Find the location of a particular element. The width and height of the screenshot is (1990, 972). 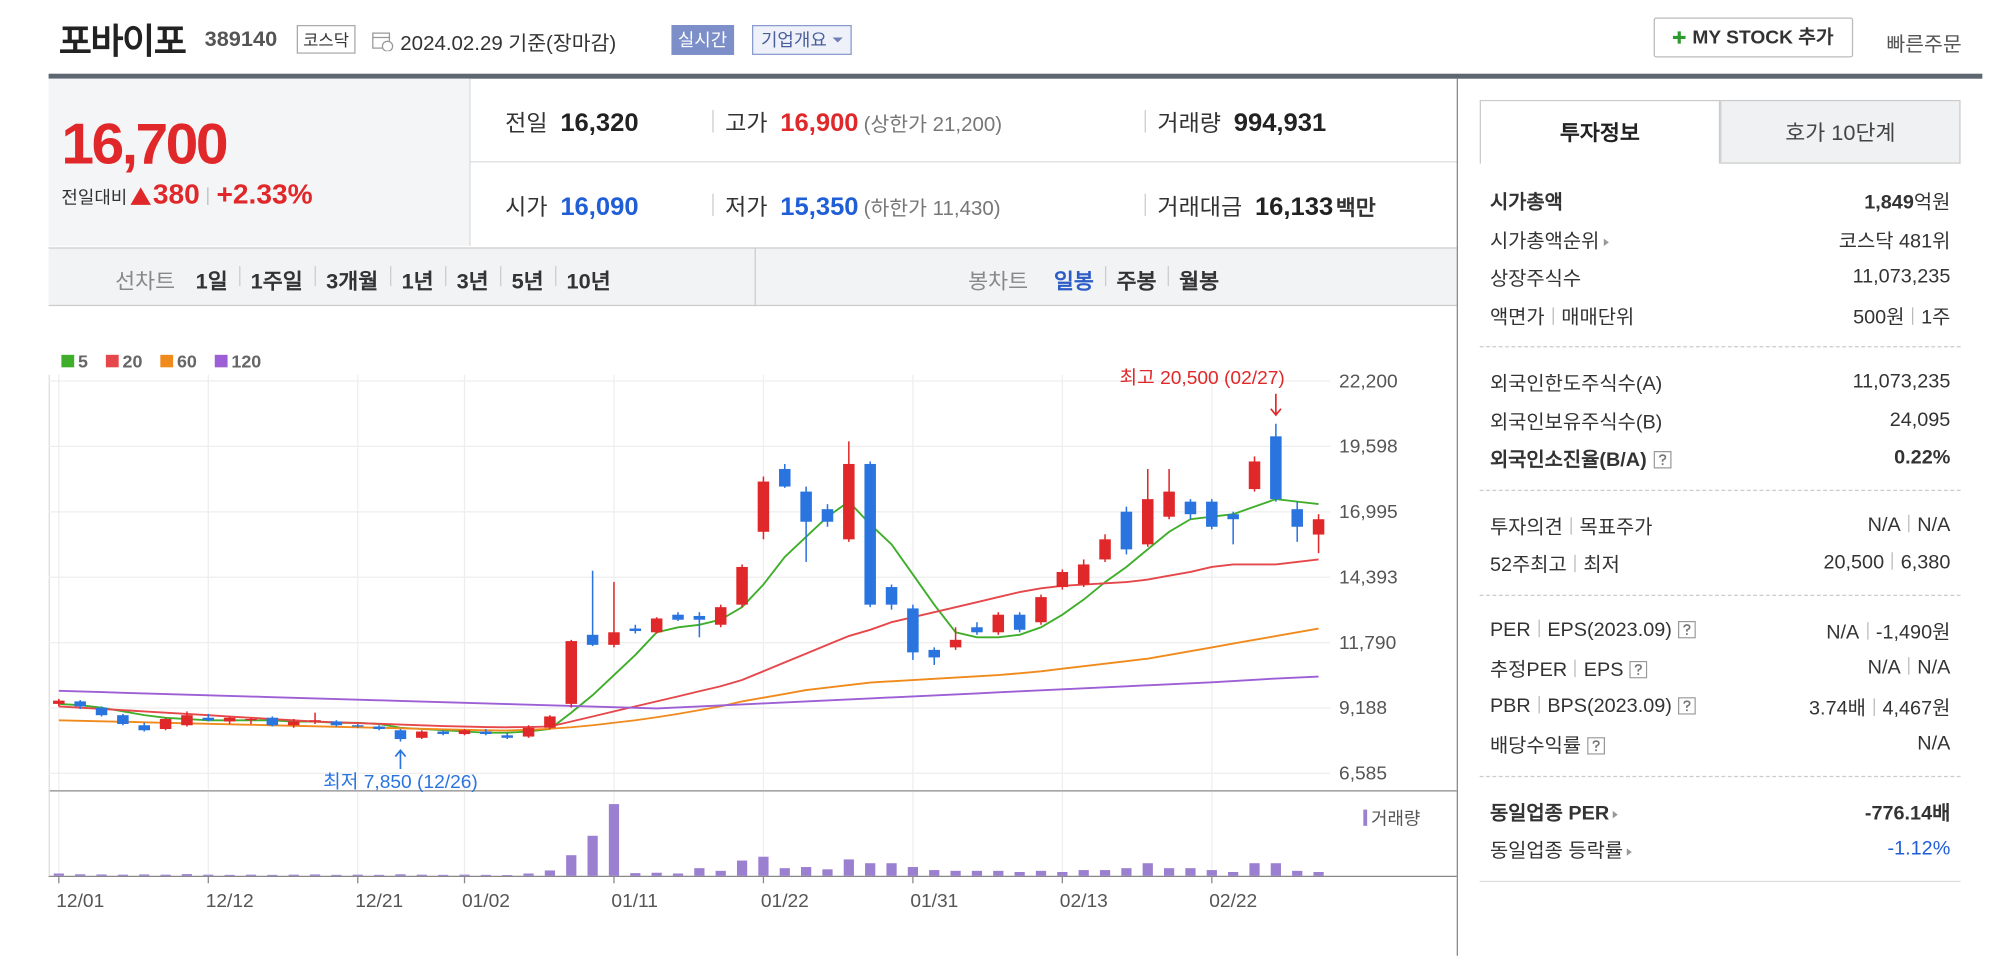

quote-cell: 거래량 994,931 is located at coordinates (1241, 122).